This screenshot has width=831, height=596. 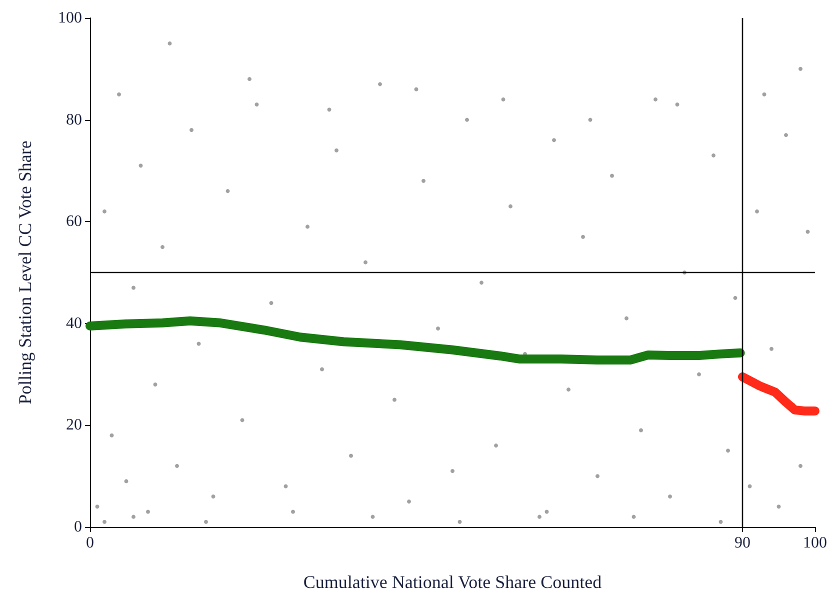 I want to click on y-tick-label: 100, so click(x=70, y=18).